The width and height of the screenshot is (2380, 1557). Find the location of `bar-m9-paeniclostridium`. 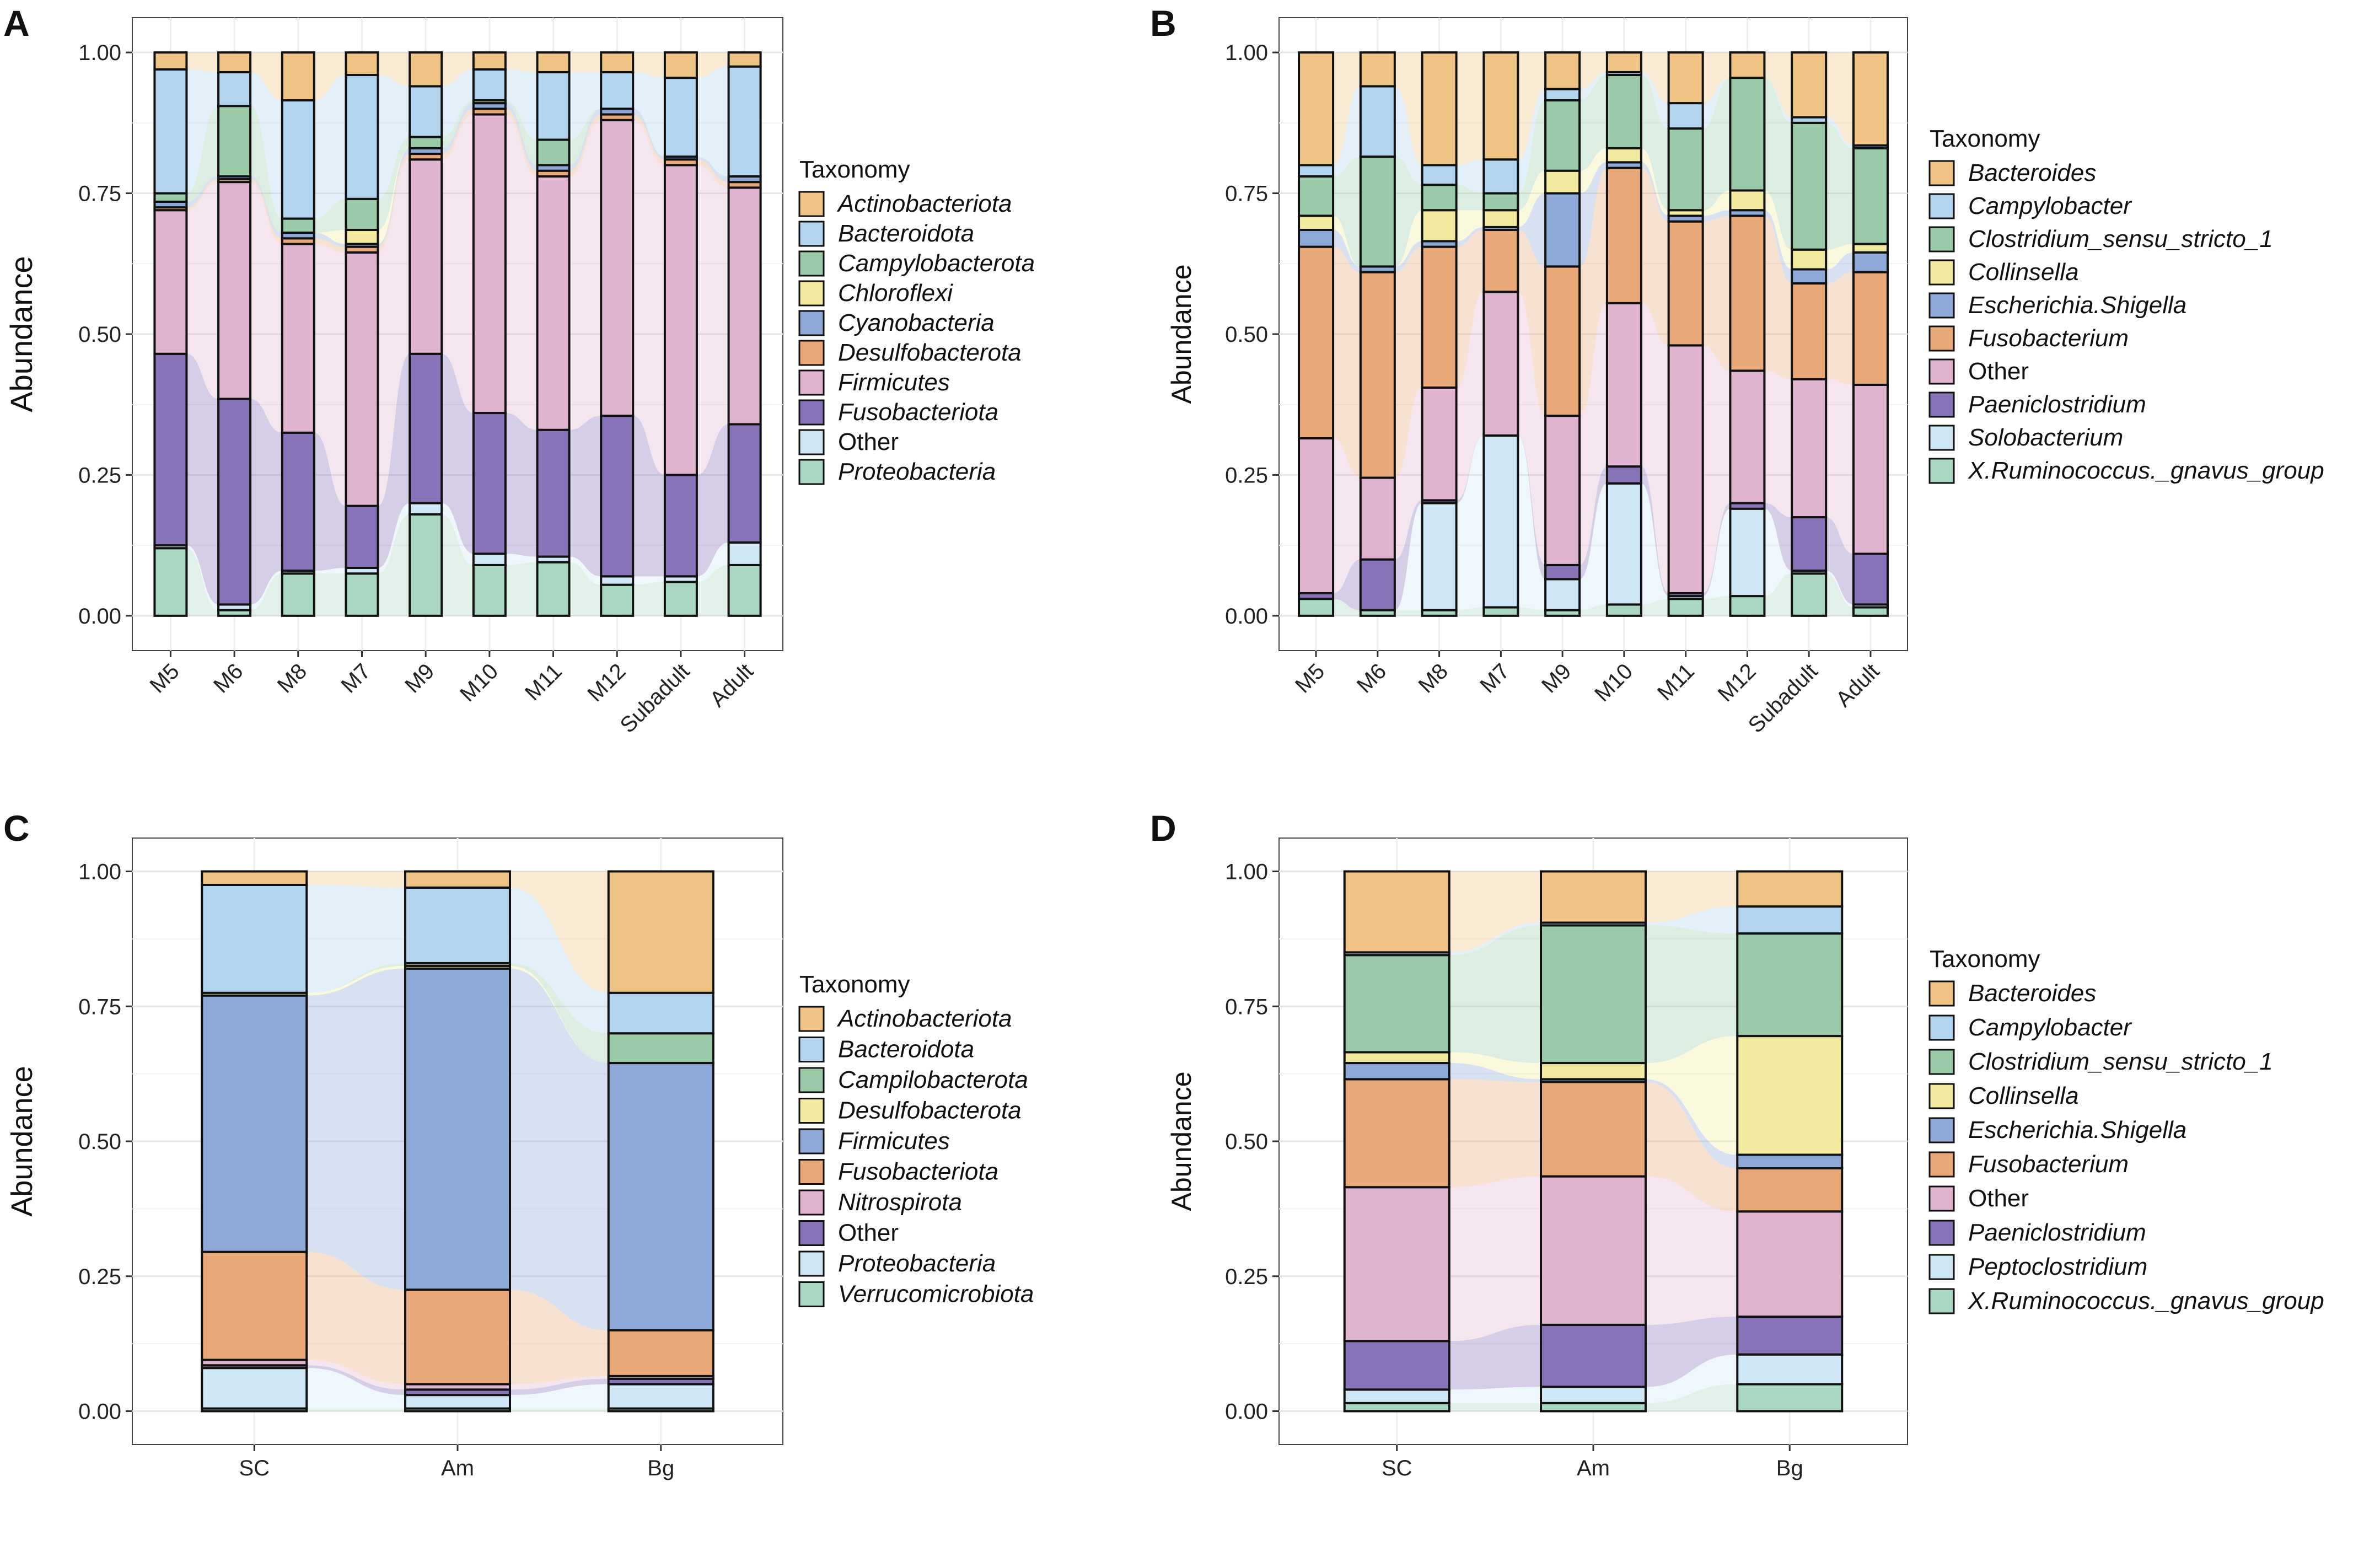

bar-m9-paeniclostridium is located at coordinates (1563, 572).